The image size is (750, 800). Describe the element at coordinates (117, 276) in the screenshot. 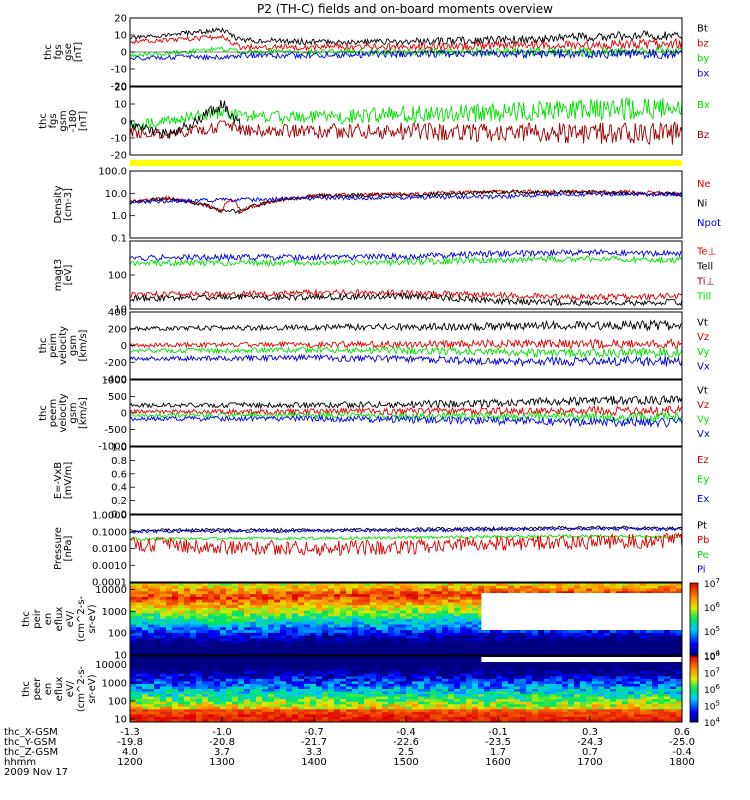

I see `y-tick-label: 100` at that location.